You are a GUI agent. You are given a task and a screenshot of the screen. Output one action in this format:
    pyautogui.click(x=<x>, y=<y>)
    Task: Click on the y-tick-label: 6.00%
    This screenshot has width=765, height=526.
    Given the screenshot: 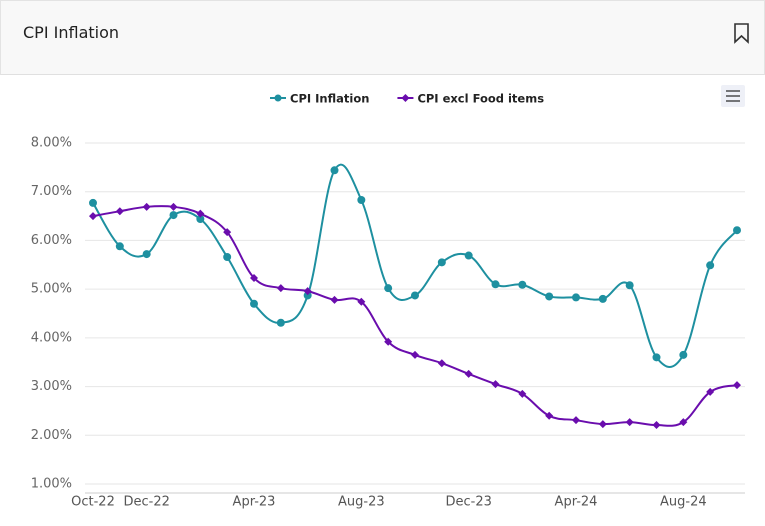 What is the action you would take?
    pyautogui.click(x=51, y=240)
    